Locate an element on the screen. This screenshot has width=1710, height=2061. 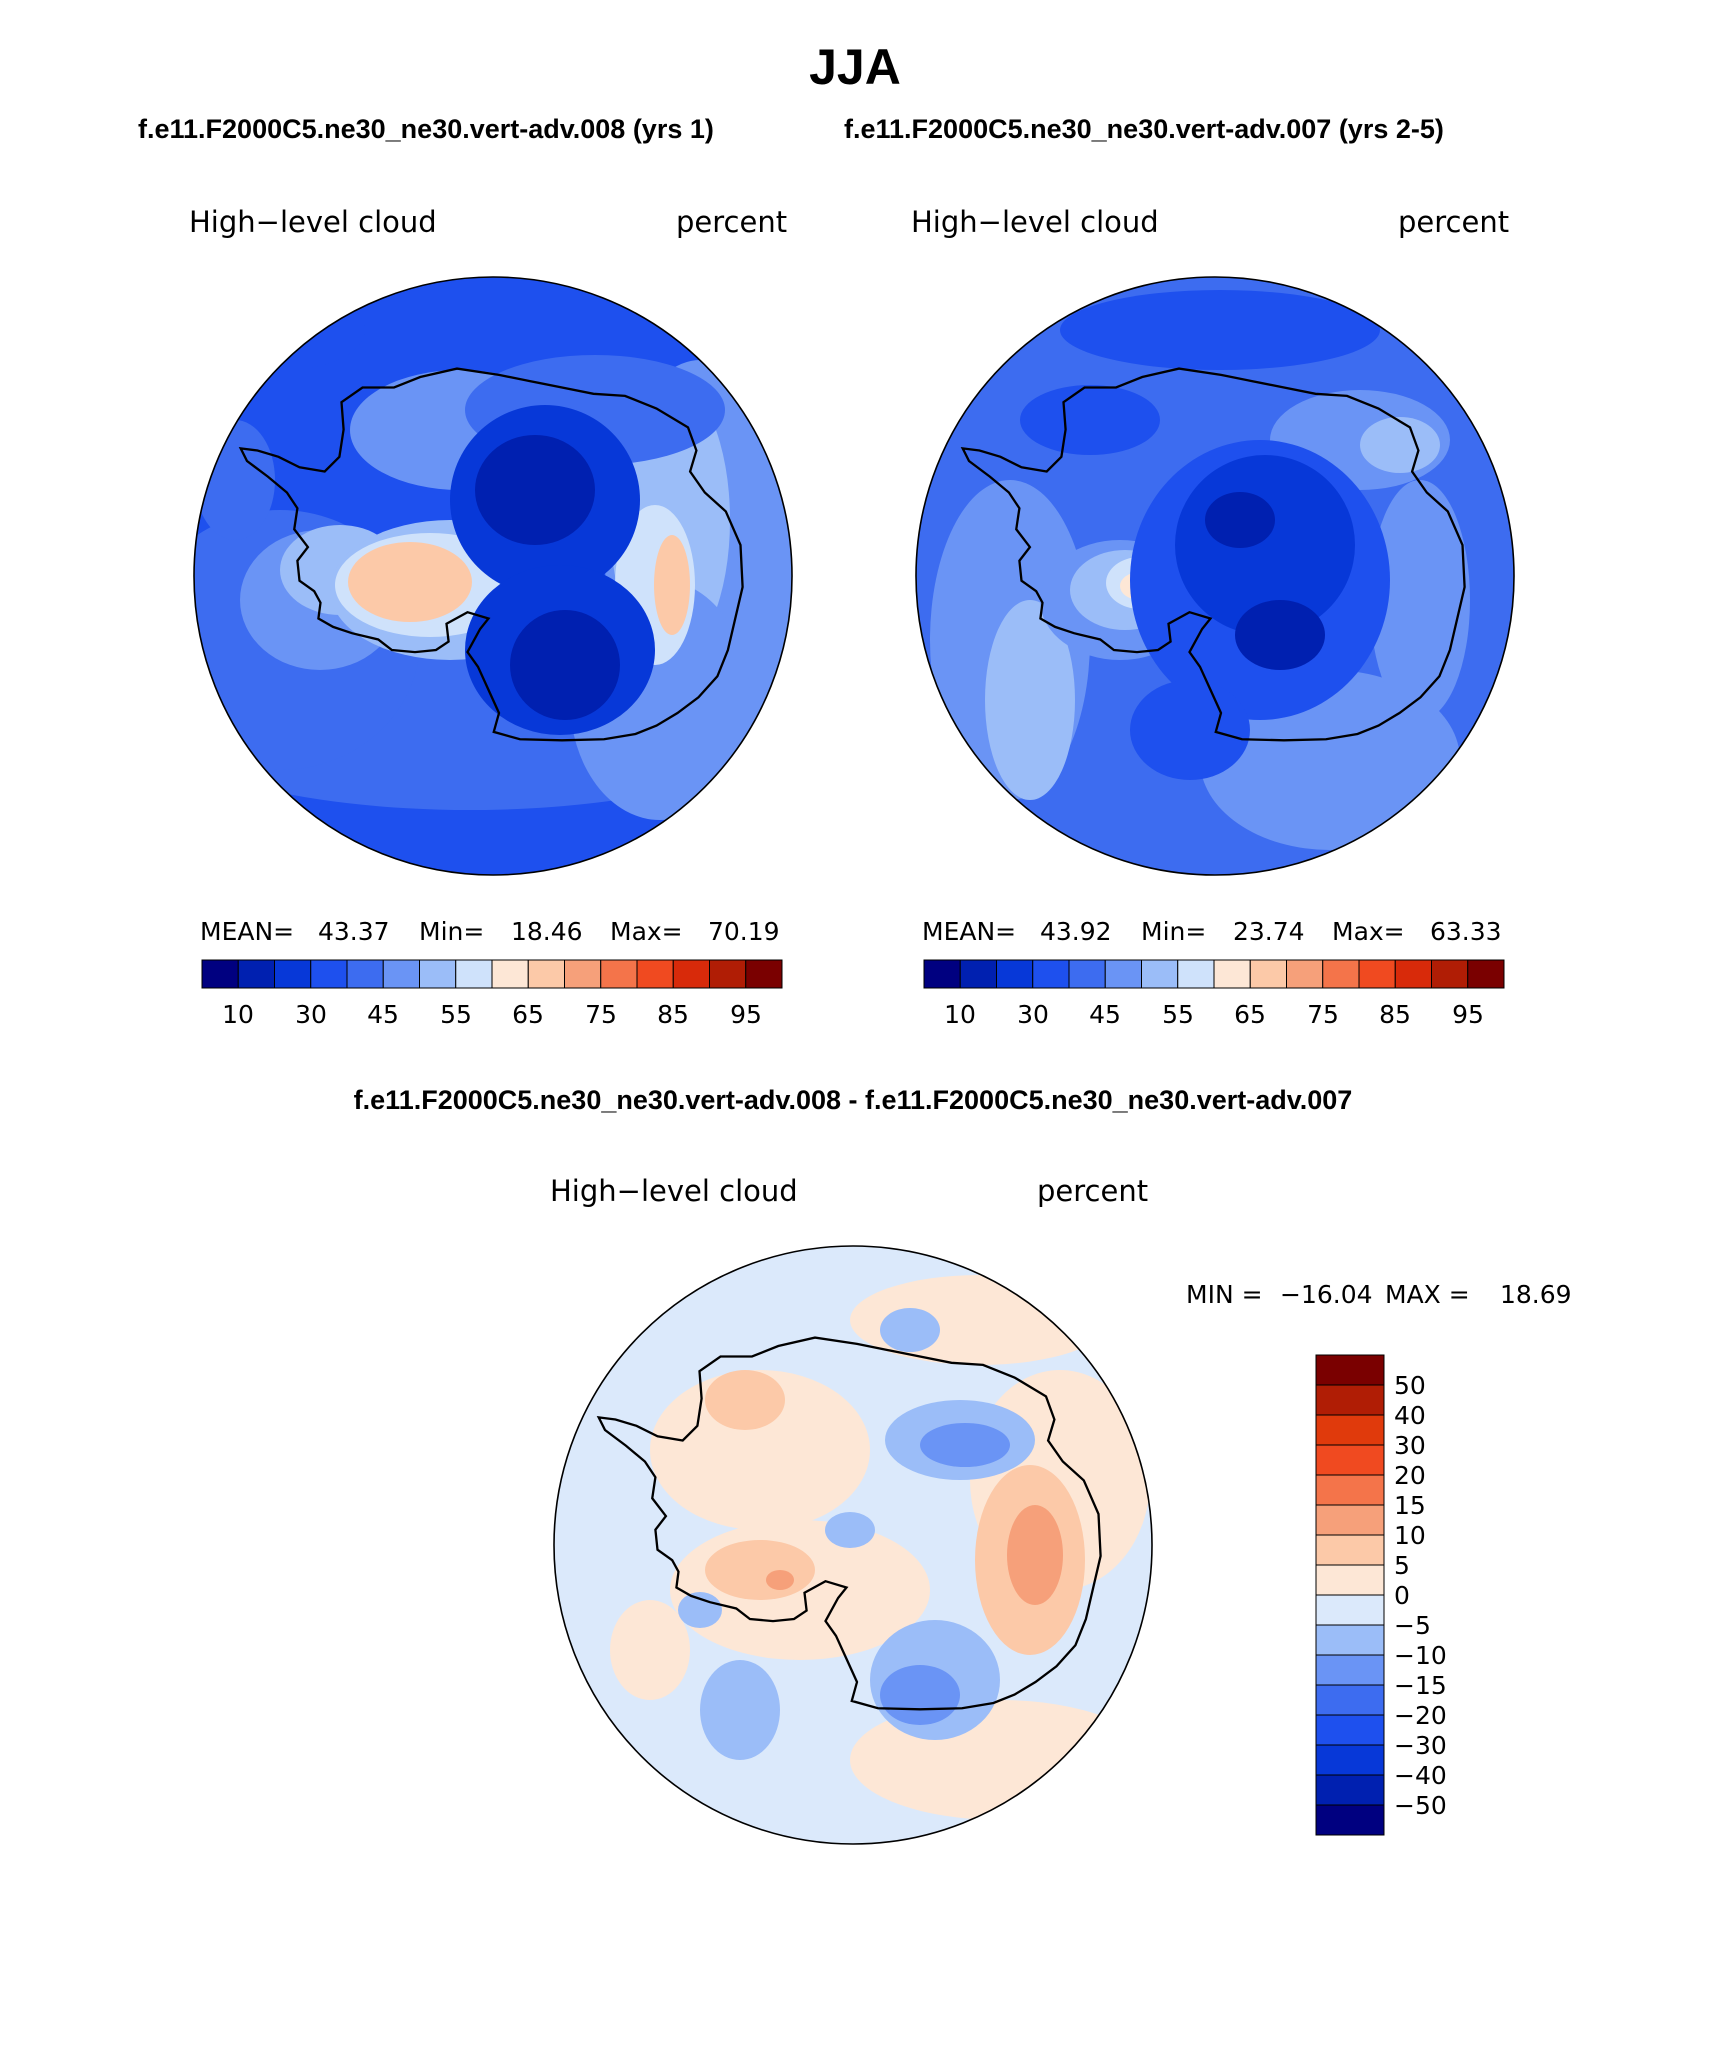
panel-b-tick: 95 is located at coordinates (1468, 1014).